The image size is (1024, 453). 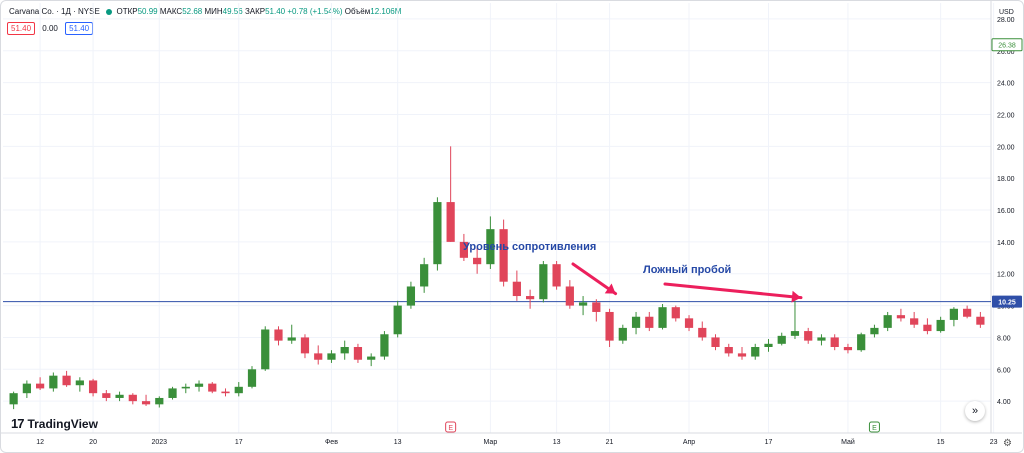 I want to click on level-price-label: 10.25, so click(x=1007, y=303).